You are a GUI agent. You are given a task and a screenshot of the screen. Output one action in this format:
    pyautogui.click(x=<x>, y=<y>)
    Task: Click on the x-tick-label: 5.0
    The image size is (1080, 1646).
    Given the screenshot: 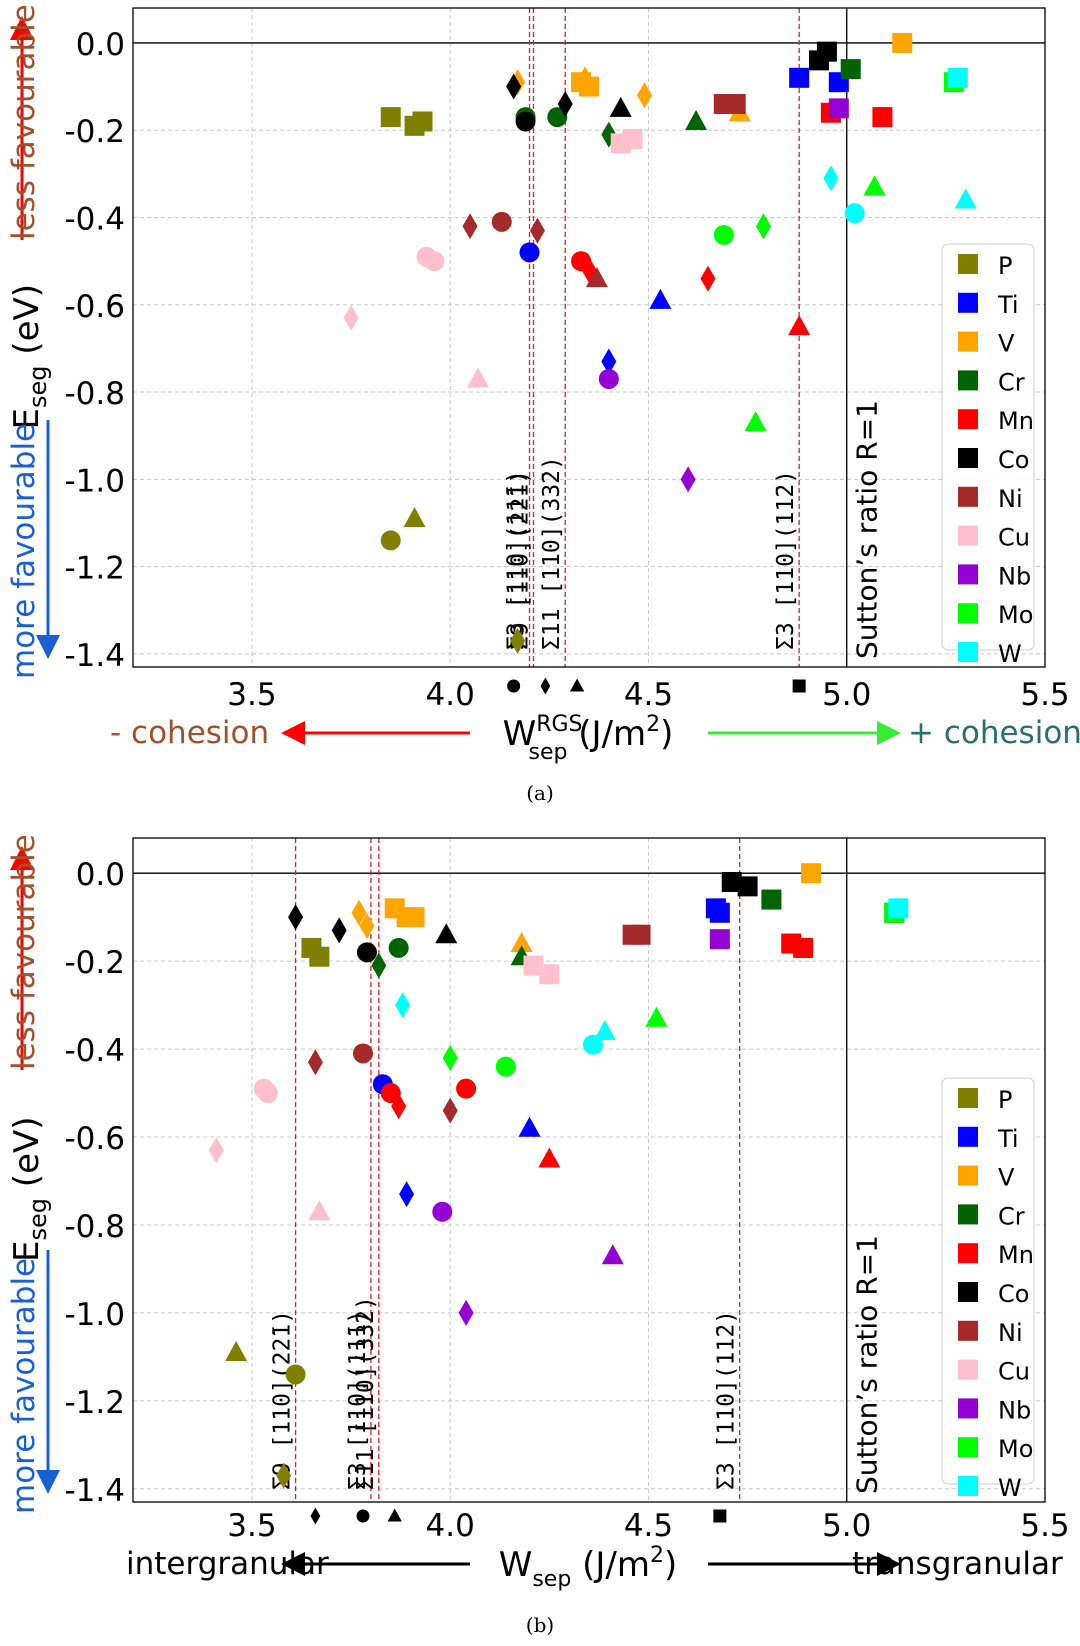 What is the action you would take?
    pyautogui.click(x=846, y=1526)
    